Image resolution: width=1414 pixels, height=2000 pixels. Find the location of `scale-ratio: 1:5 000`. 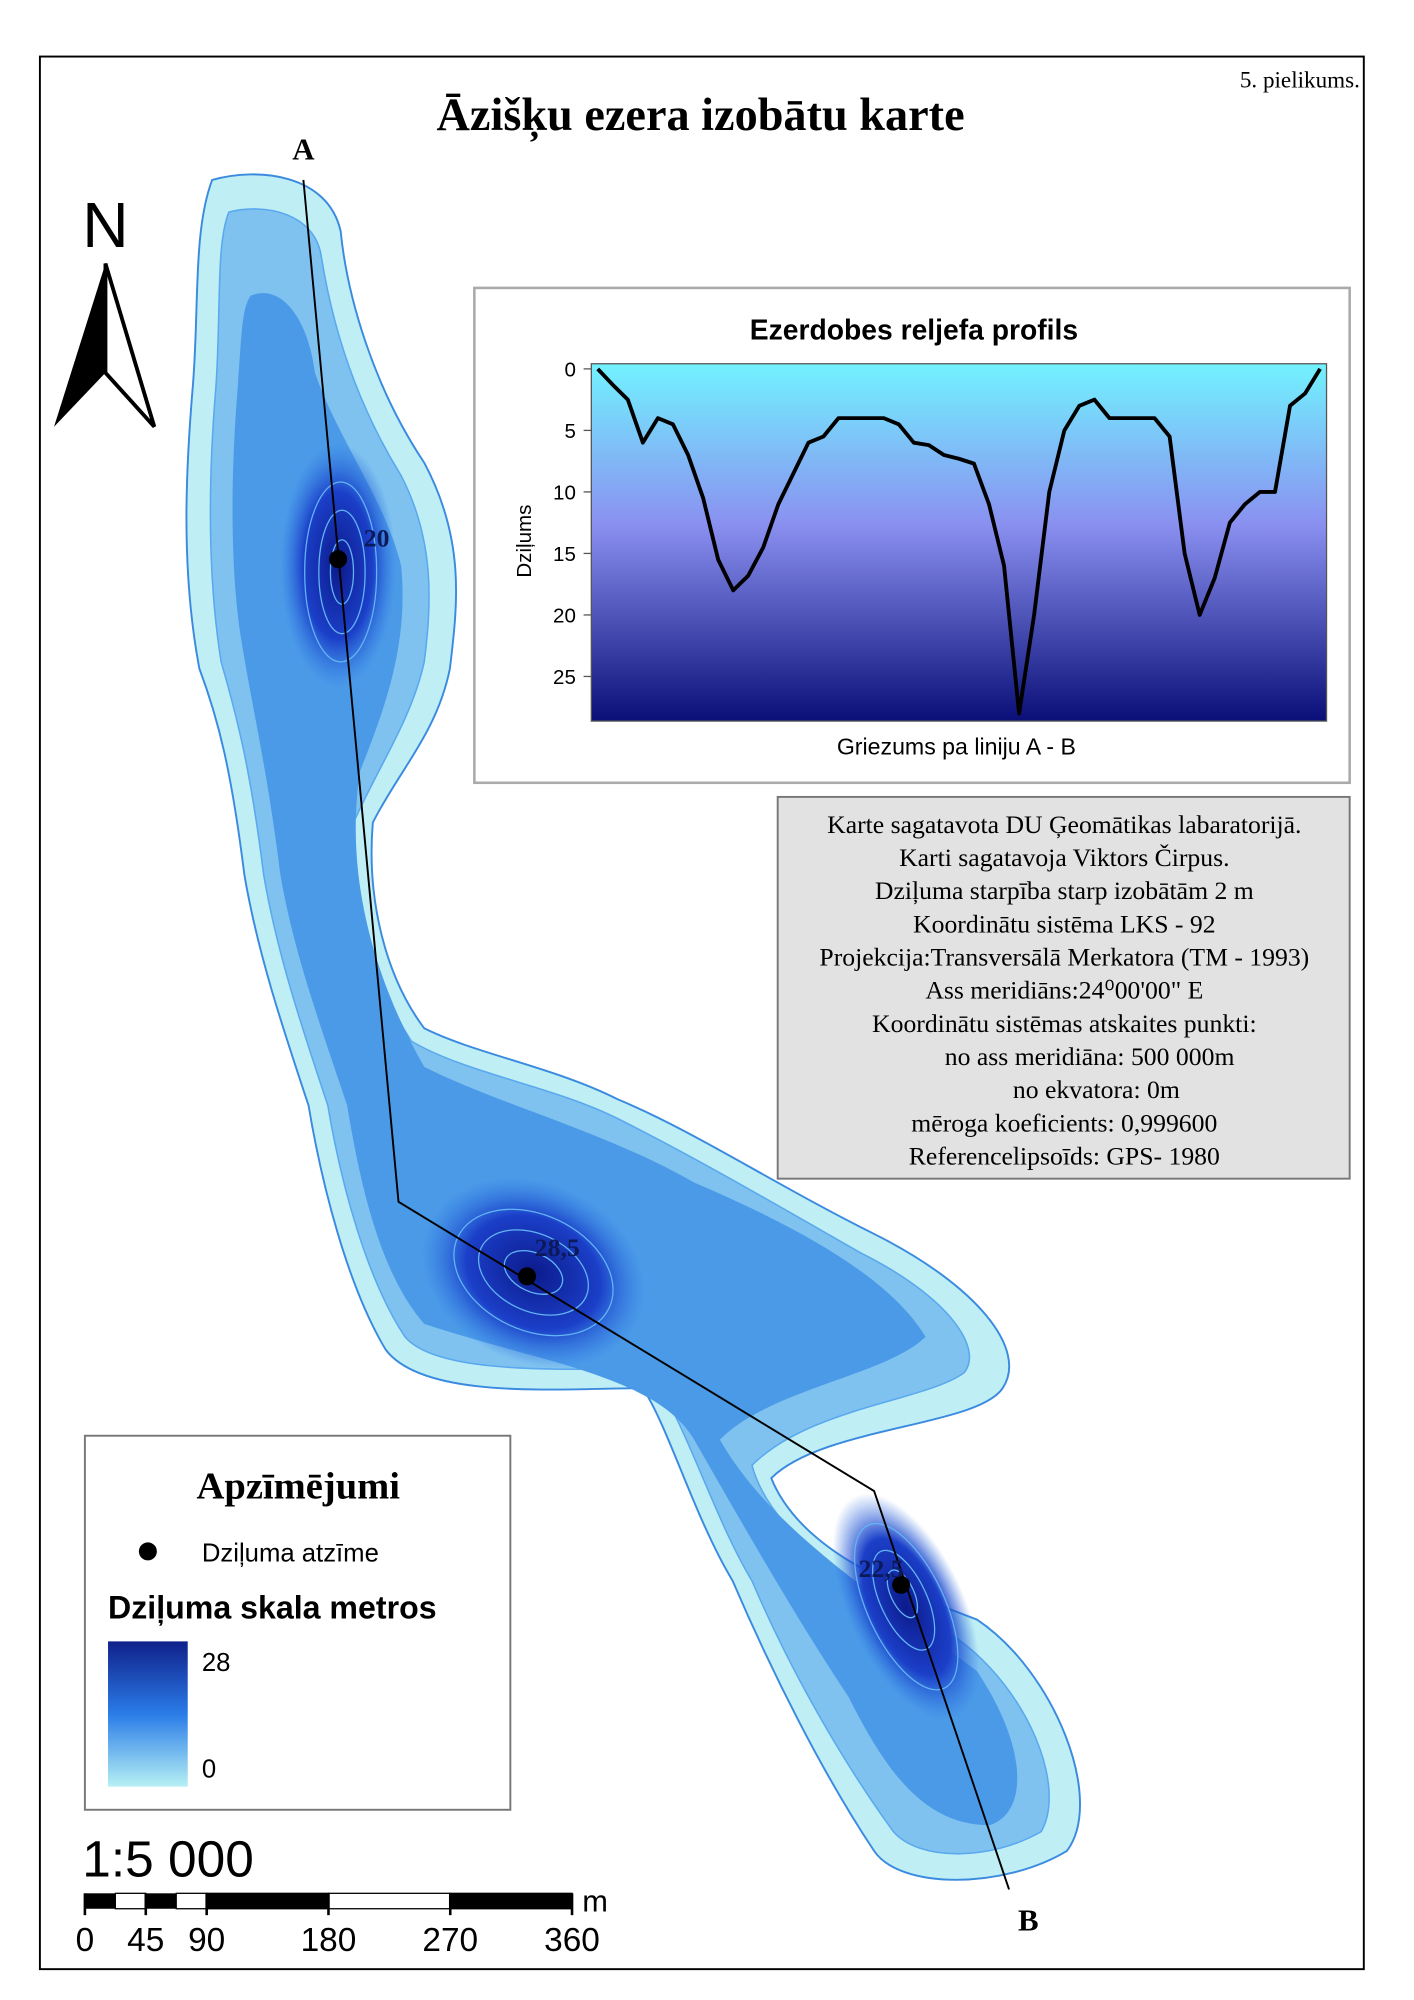

scale-ratio: 1:5 000 is located at coordinates (168, 1859).